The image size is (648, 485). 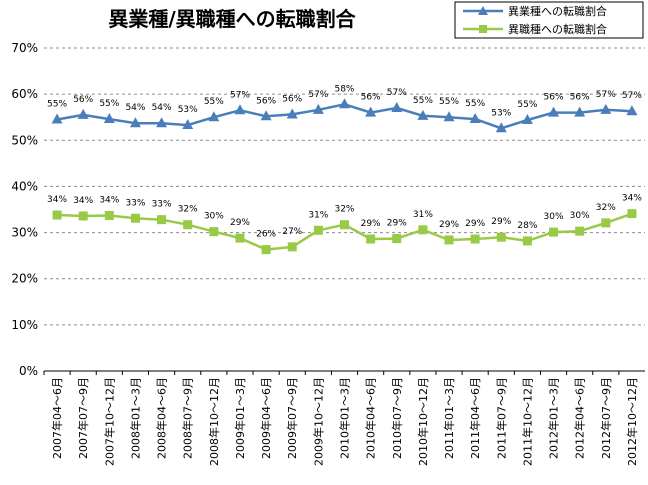 What do you see at coordinates (266, 418) in the screenshot?
I see `x-tick-label: 2009年04～6月` at bounding box center [266, 418].